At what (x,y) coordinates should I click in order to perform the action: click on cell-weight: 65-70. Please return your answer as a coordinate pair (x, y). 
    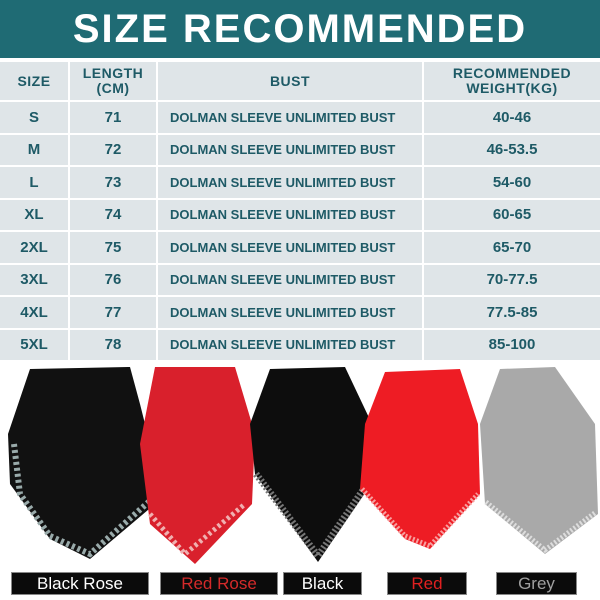
    Looking at the image, I should click on (512, 247).